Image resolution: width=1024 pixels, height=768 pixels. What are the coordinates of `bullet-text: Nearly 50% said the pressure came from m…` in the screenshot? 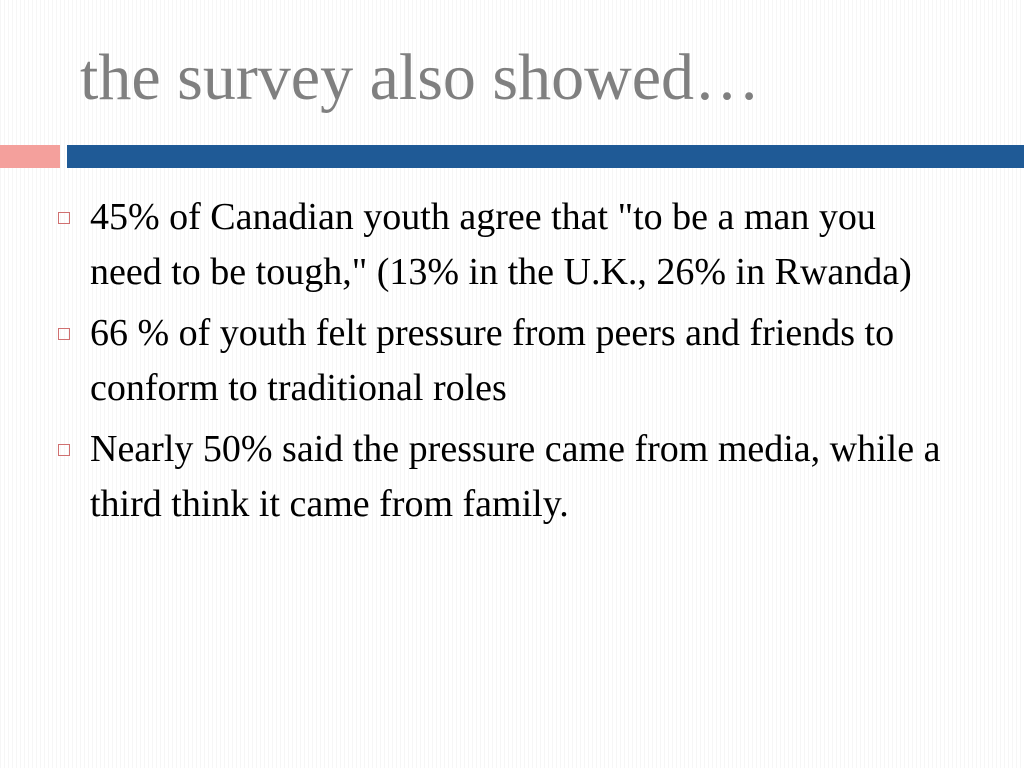 It's located at (515, 476).